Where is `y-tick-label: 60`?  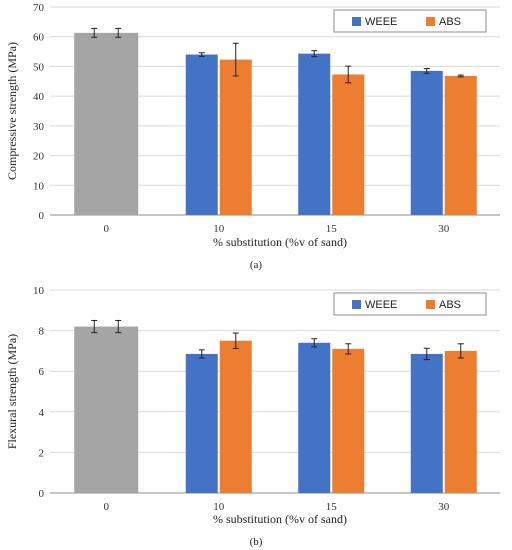 y-tick-label: 60 is located at coordinates (39, 38).